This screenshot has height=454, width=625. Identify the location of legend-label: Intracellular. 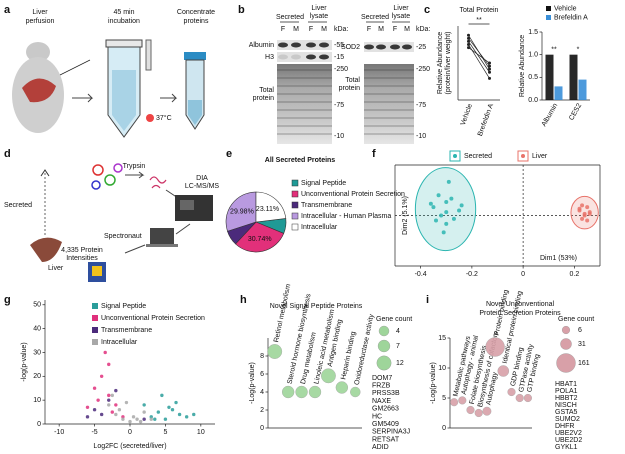
(119, 342).